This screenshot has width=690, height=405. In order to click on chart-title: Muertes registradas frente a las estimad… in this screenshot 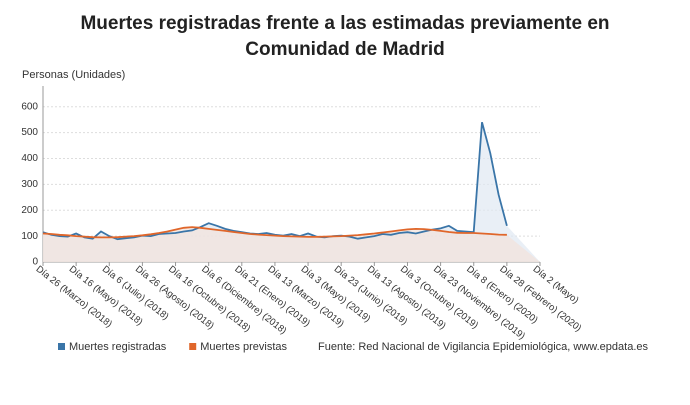, I will do `click(344, 23)`.